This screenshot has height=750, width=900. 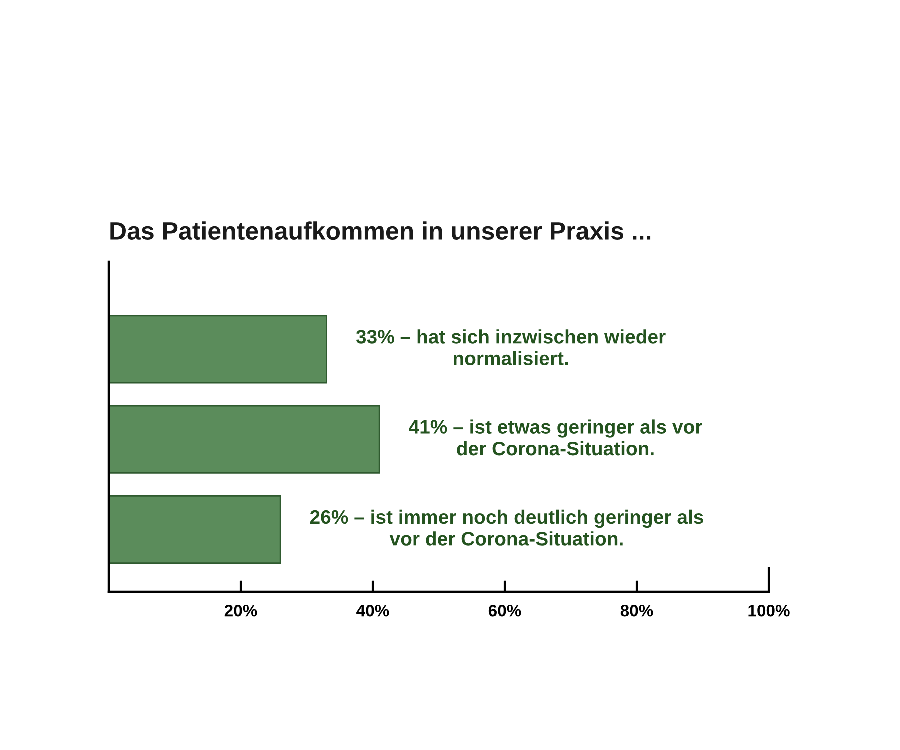 What do you see at coordinates (505, 610) in the screenshot?
I see `x-tick-label: 60%` at bounding box center [505, 610].